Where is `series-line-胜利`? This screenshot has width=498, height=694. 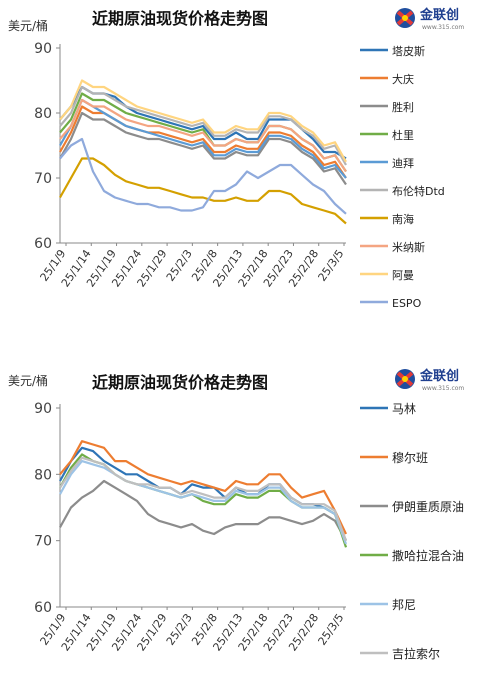 series-line-胜利 is located at coordinates (203, 148).